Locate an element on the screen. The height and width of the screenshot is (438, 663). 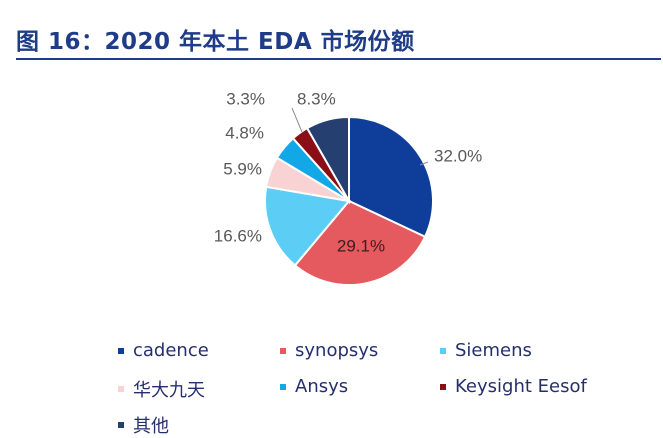
value-label-siemens: 16.6% is located at coordinates (238, 235).